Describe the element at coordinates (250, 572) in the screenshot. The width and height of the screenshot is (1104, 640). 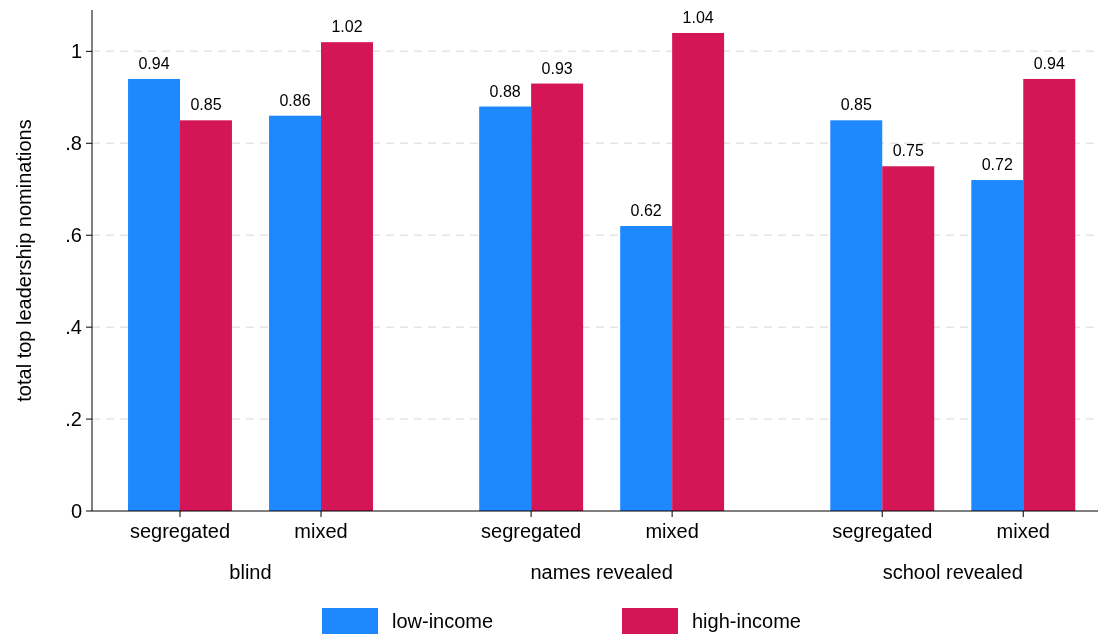
I see `text: blind` at that location.